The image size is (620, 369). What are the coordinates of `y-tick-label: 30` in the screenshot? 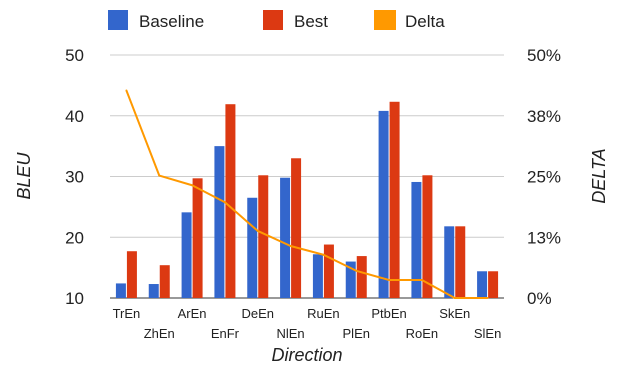 It's located at (74, 177).